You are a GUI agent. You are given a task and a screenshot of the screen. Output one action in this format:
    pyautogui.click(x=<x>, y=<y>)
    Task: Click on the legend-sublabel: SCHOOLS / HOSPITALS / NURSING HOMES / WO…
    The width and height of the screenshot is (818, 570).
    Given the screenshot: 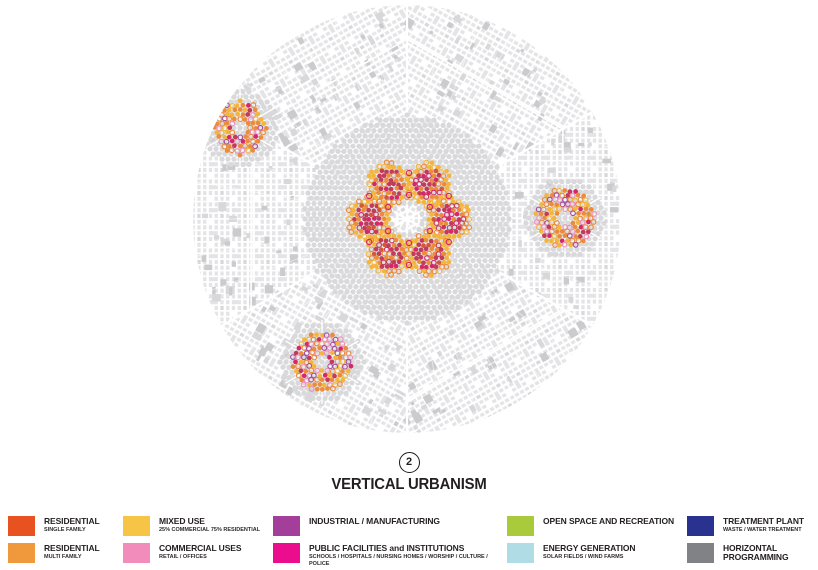 What is the action you would take?
    pyautogui.click(x=398, y=560)
    